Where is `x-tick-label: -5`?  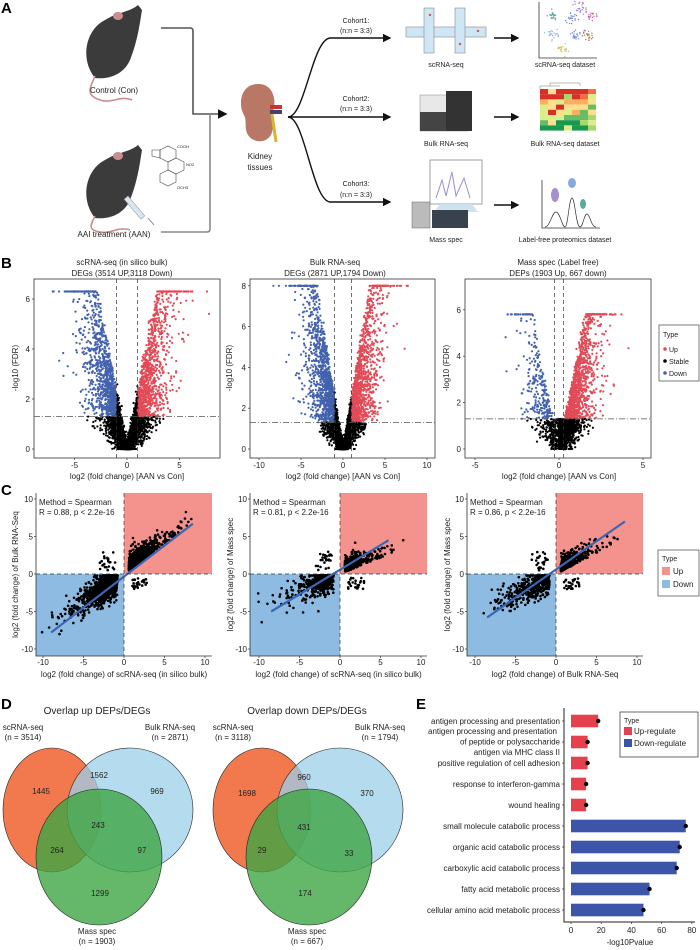 x-tick-label: -5 is located at coordinates (75, 465).